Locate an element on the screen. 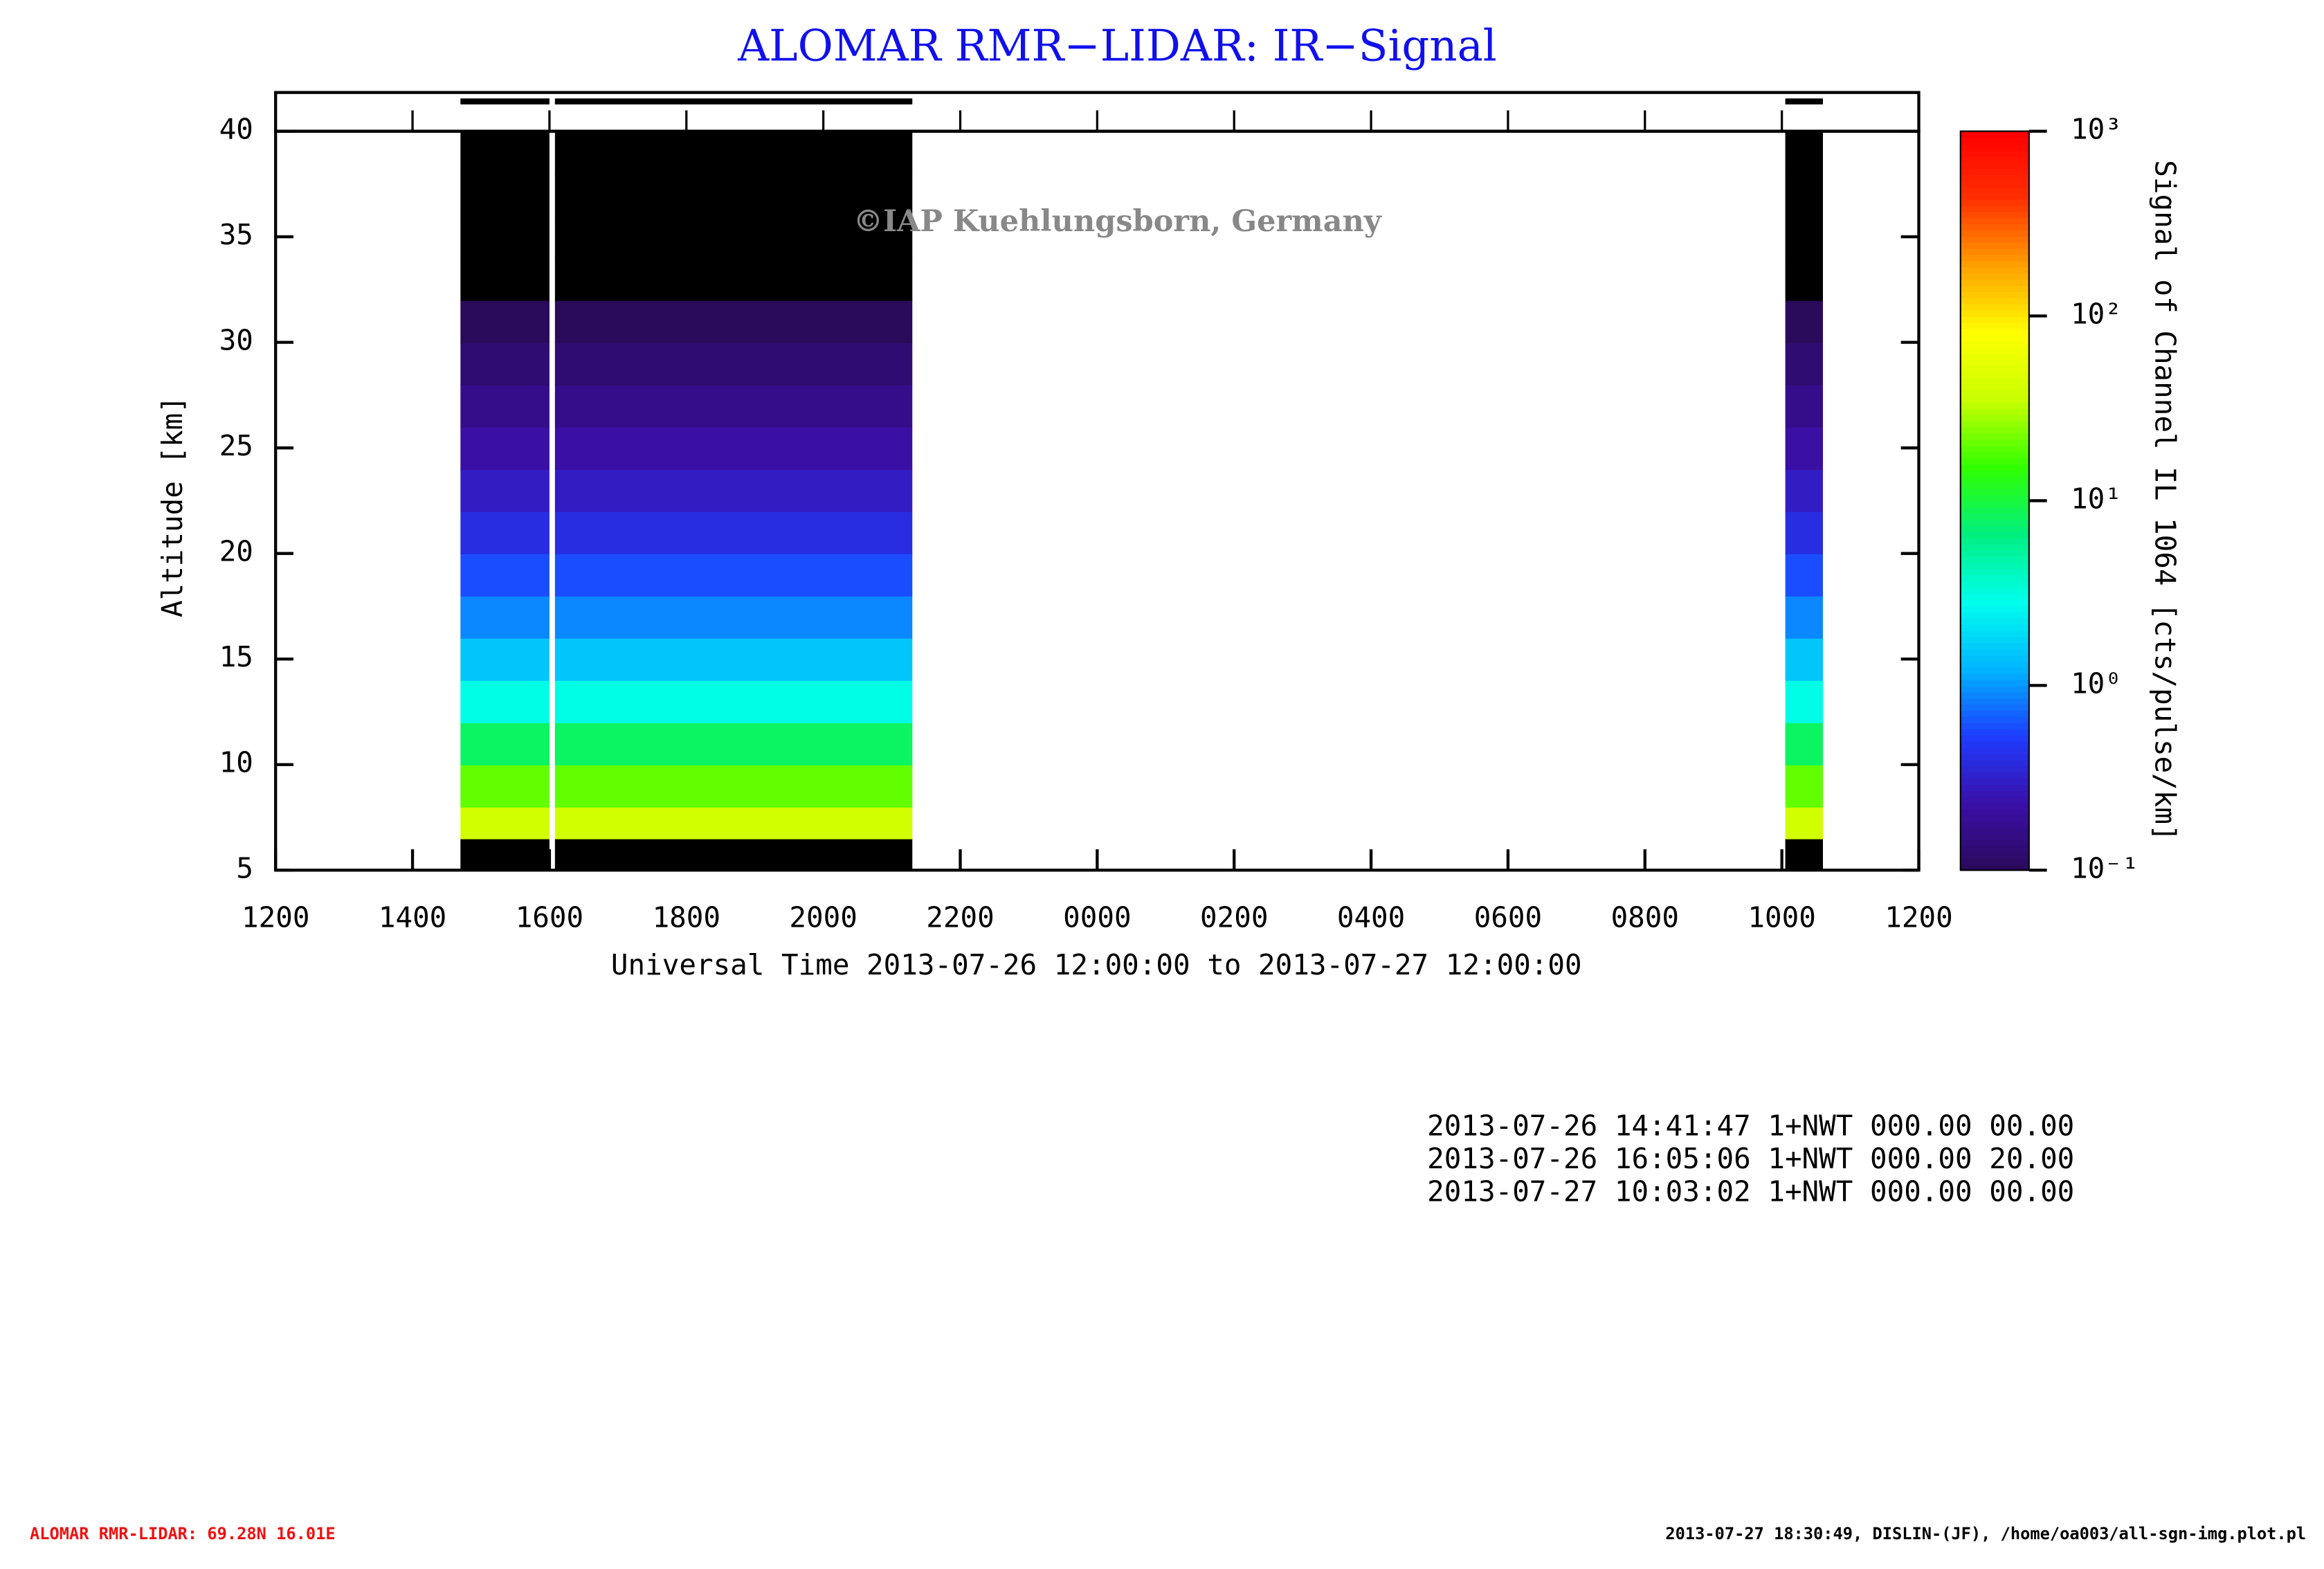 Image resolution: width=2324 pixels, height=1569 pixels. colorbar-tick-label: 10⁻¹ is located at coordinates (2105, 868).